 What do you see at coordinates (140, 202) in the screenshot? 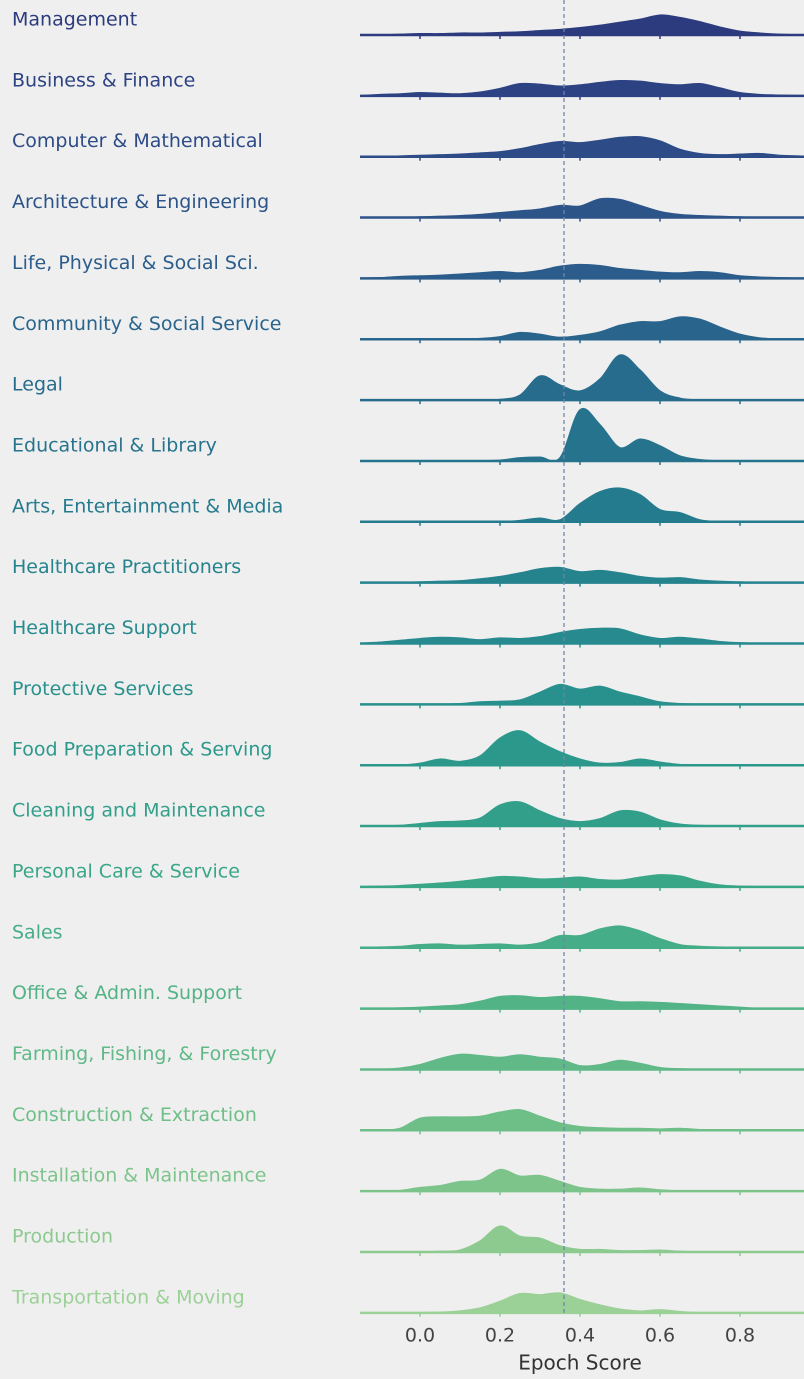
I see `row-label: Architecture & Engineering` at bounding box center [140, 202].